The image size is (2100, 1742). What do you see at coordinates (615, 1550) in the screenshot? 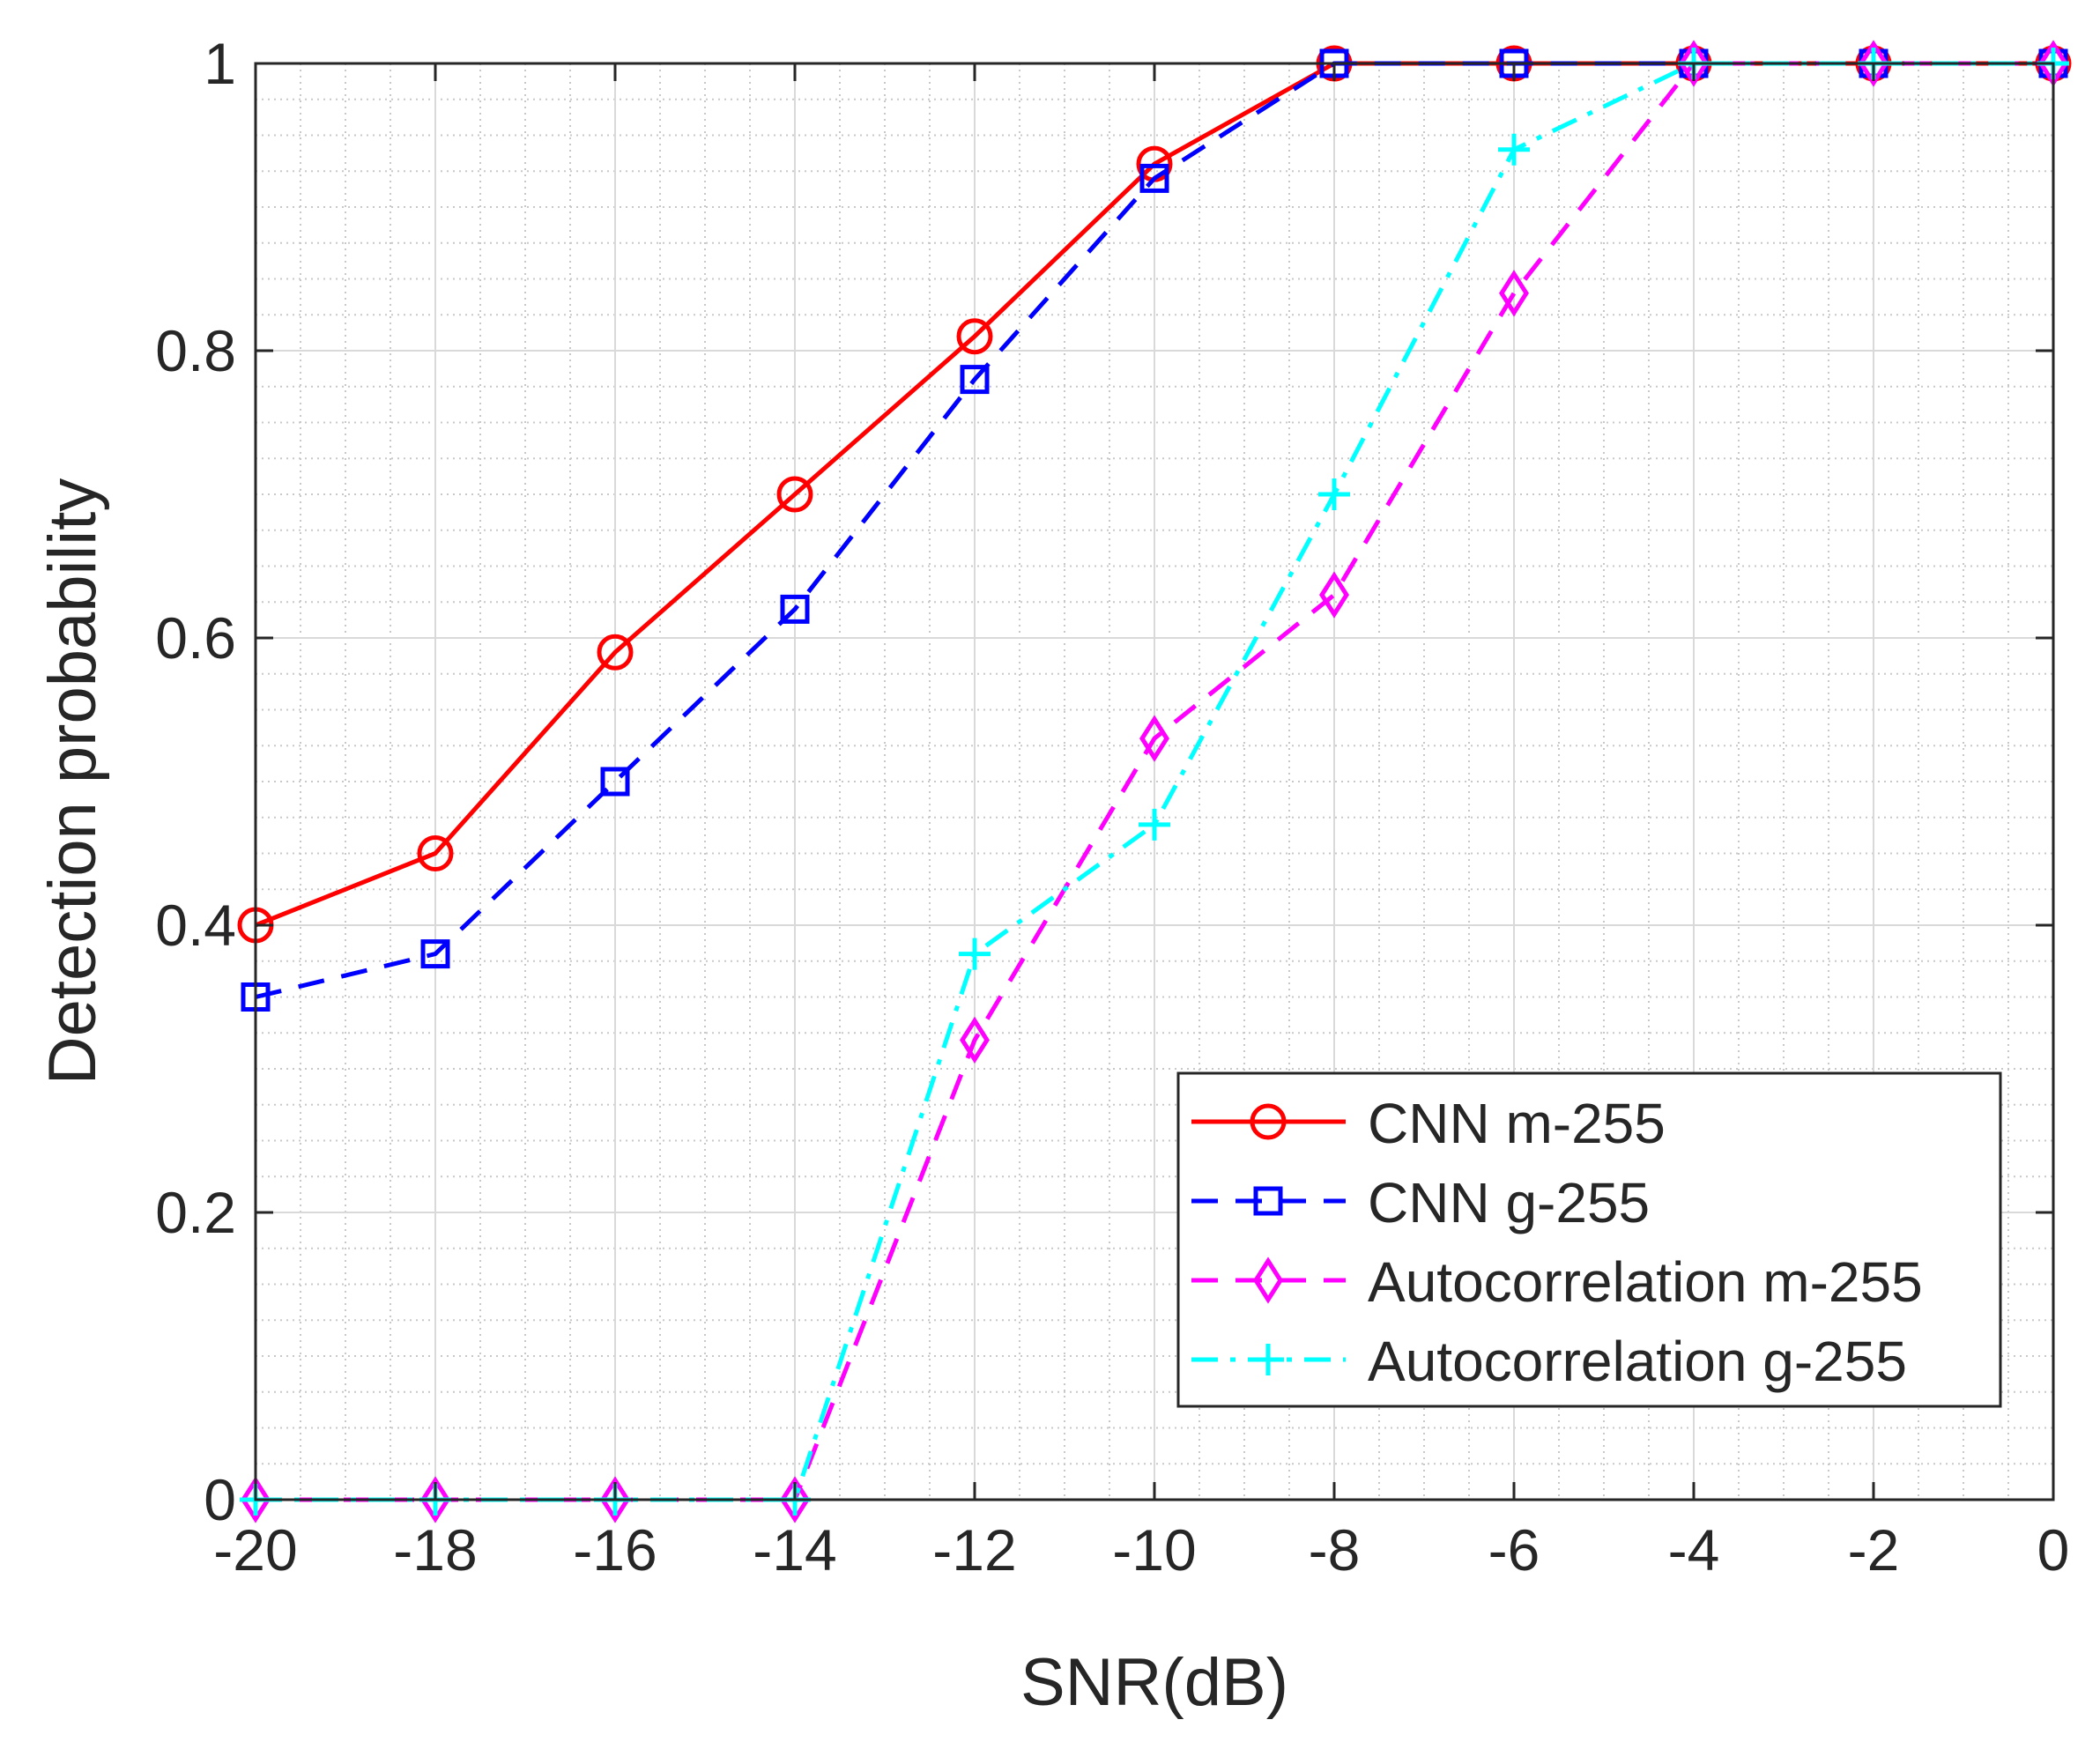
I see `x-tick-label: -16` at bounding box center [615, 1550].